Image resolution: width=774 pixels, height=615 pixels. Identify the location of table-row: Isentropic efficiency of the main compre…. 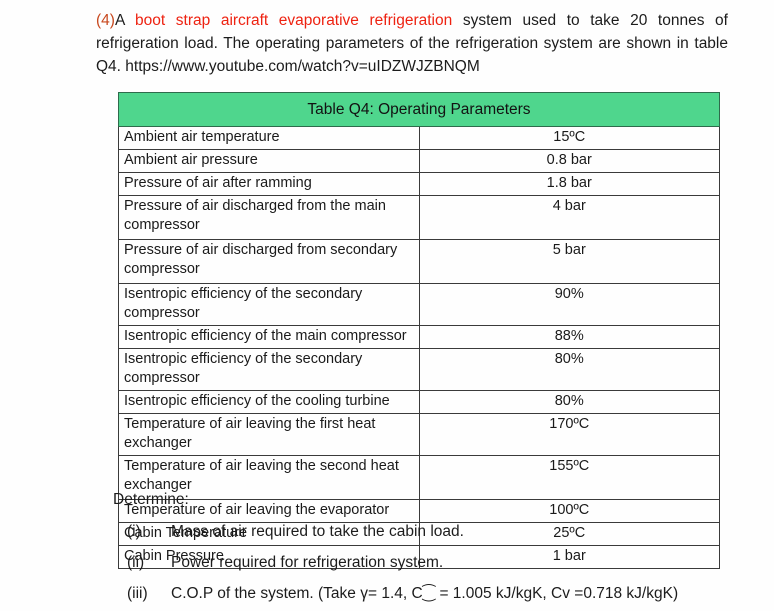
(419, 337).